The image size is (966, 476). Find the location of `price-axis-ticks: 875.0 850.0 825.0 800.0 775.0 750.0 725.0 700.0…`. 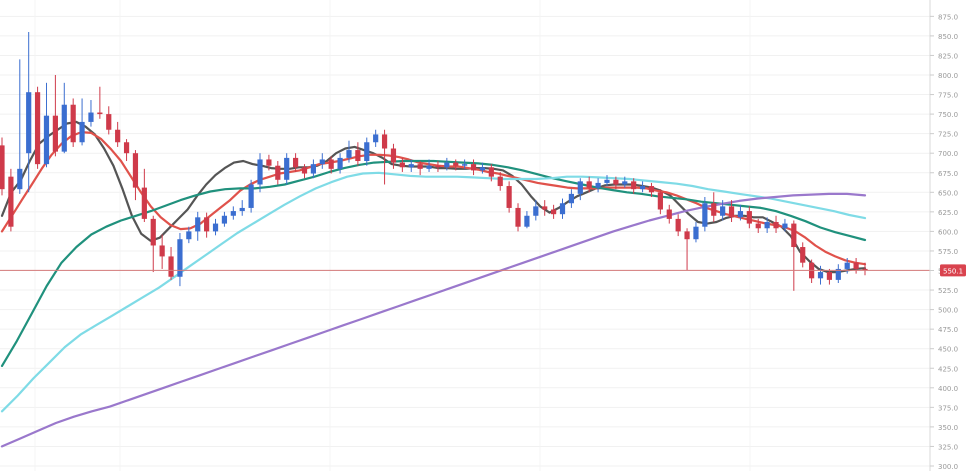

price-axis-ticks: 875.0 850.0 825.0 800.0 775.0 750.0 725.0 700.0… is located at coordinates (944, 242).